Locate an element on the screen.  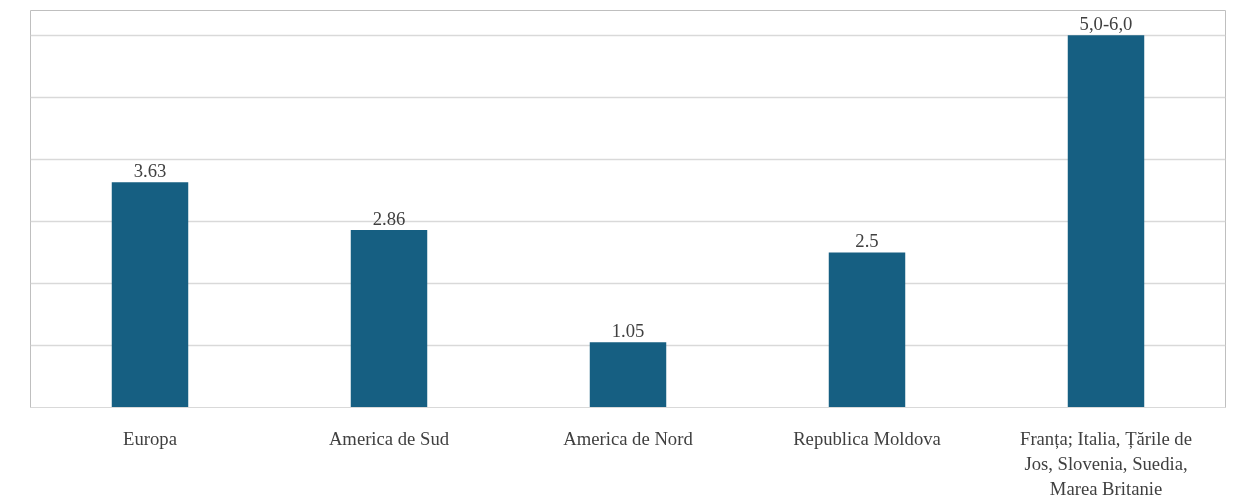
x-tick-label: Europa is located at coordinates (150, 438).